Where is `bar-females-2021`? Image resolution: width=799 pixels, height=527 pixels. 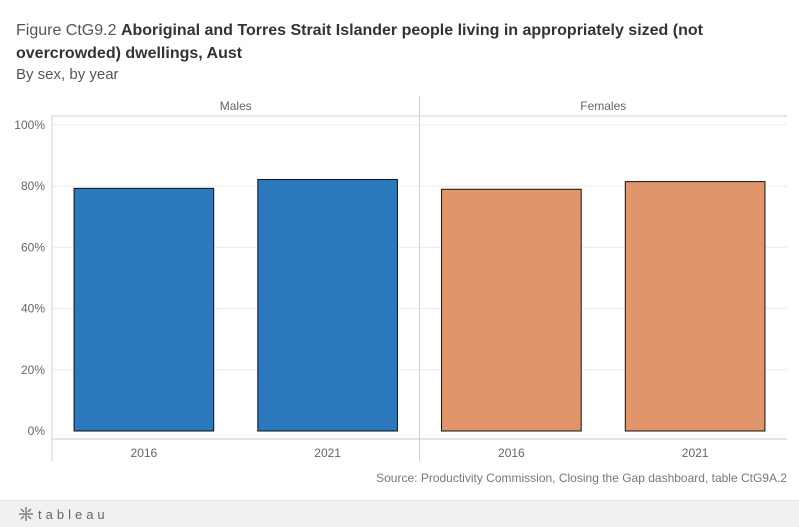 bar-females-2021 is located at coordinates (695, 306).